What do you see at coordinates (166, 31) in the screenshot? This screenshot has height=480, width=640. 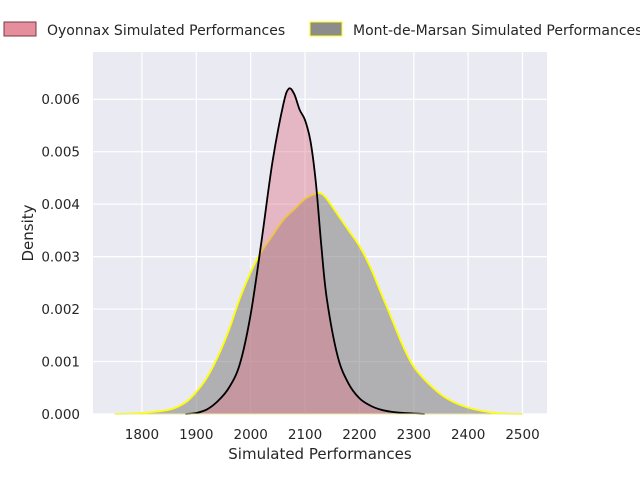 I see `legend-label-oyonnax: Oyonnax Simulated Performances` at bounding box center [166, 31].